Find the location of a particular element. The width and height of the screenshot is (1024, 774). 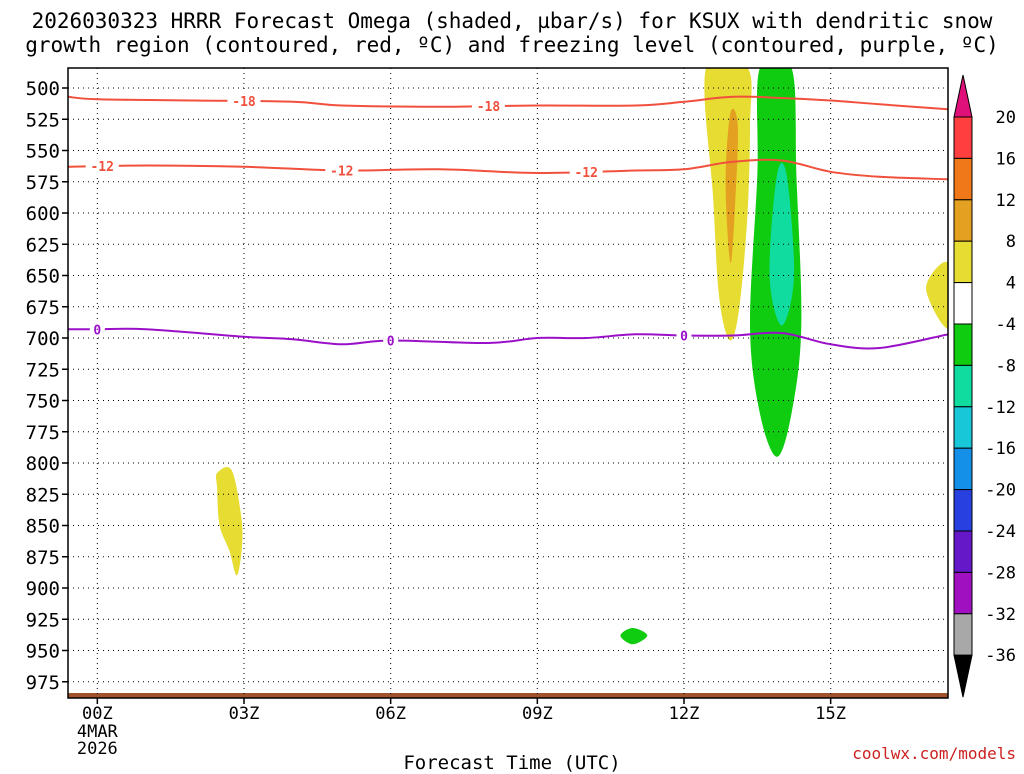

colorbar-label-11: -28 is located at coordinates (1000, 573).